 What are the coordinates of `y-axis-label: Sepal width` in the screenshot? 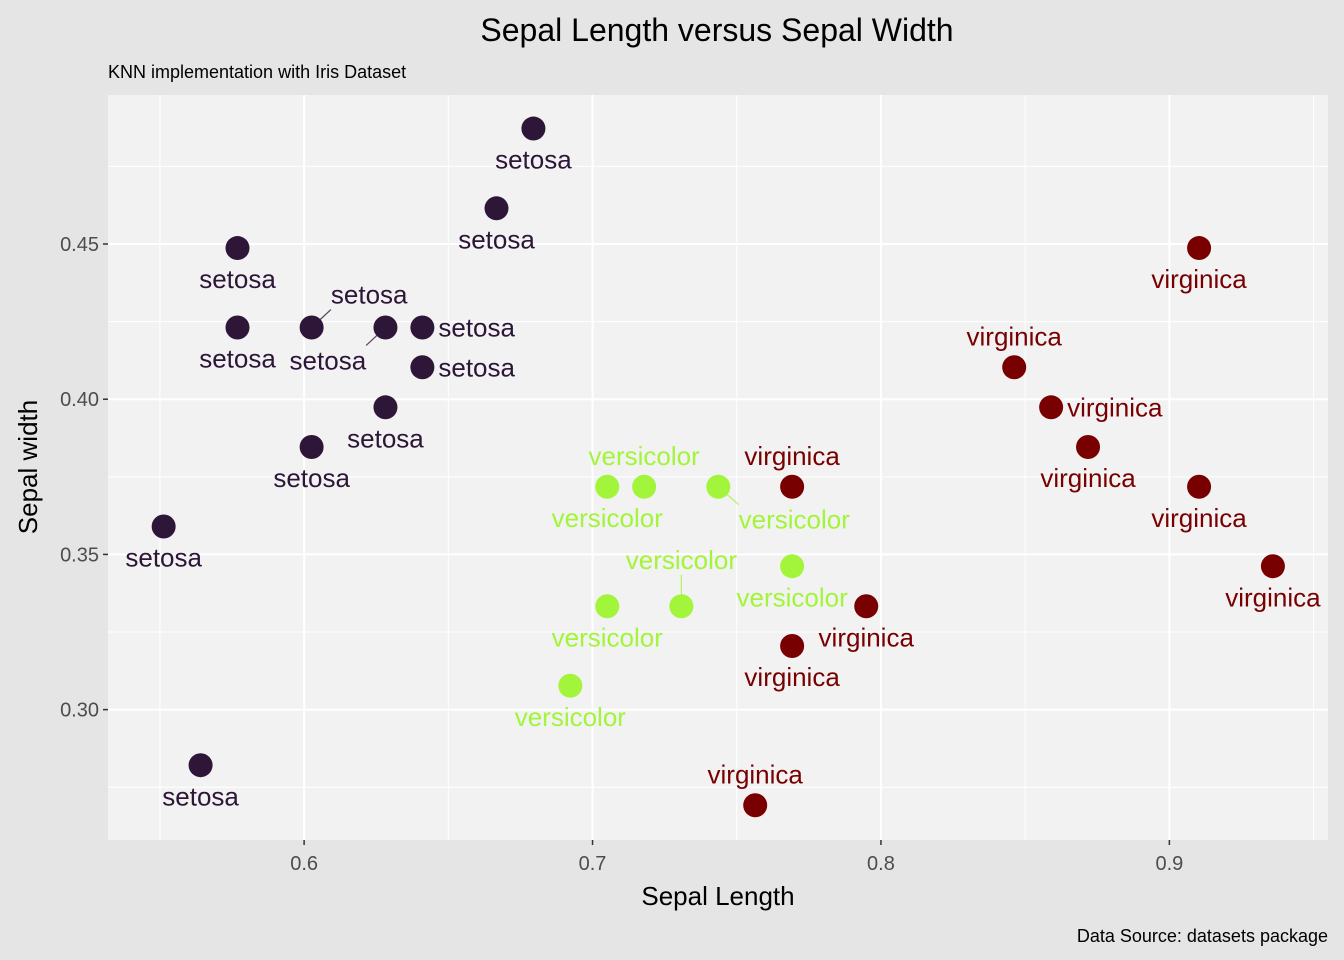 It's located at (28, 467).